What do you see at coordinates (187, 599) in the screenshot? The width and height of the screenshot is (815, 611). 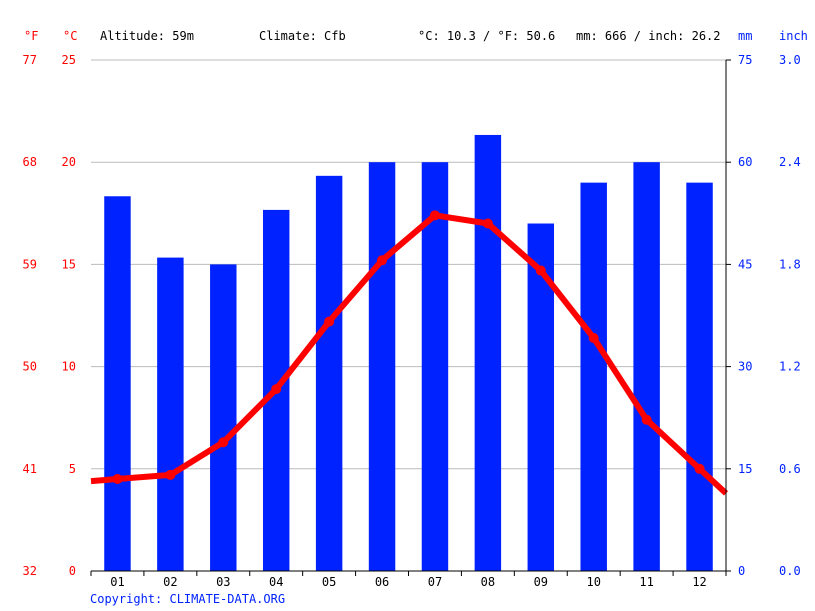 I see `copyright-label: Copyright: CLIMATE-DATA.ORG` at bounding box center [187, 599].